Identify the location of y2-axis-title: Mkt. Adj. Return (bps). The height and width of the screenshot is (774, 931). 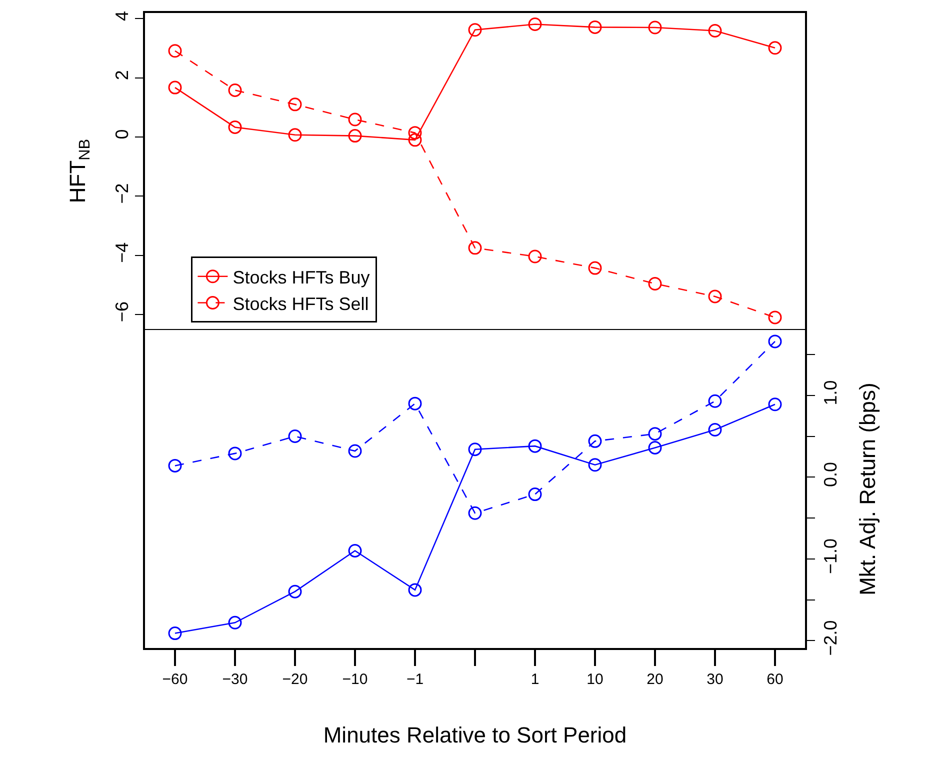
(867, 489).